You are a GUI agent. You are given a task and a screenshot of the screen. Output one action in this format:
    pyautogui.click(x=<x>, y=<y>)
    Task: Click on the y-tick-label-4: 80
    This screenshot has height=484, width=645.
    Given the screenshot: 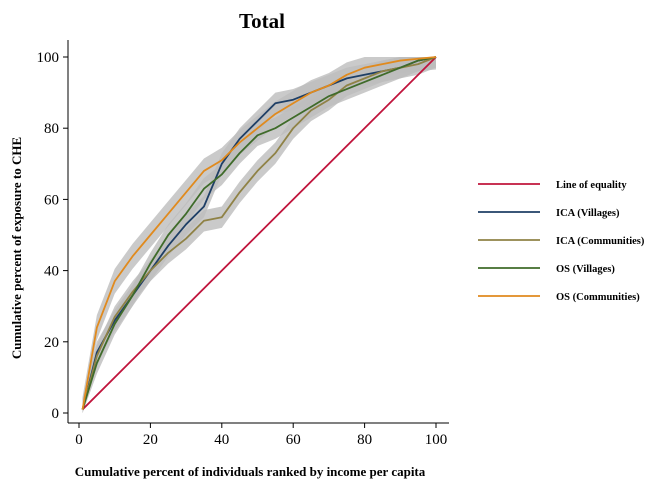 What is the action you would take?
    pyautogui.click(x=51, y=129)
    